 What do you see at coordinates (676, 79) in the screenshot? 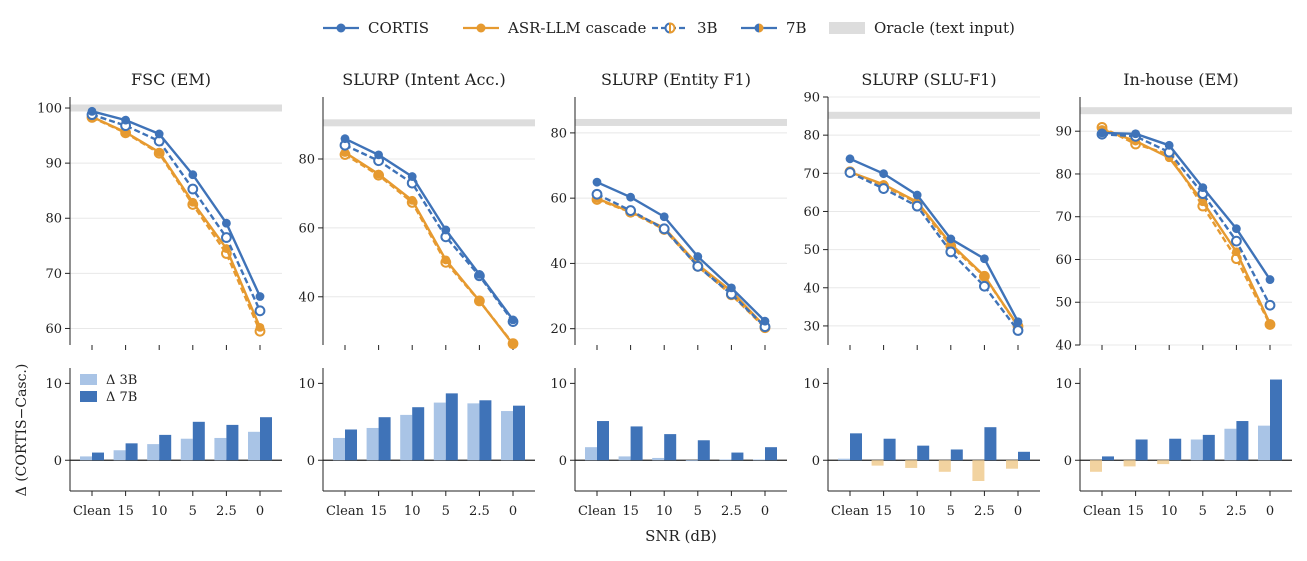
I see `panel-title: SLURP (Entity F1)` at bounding box center [676, 79].